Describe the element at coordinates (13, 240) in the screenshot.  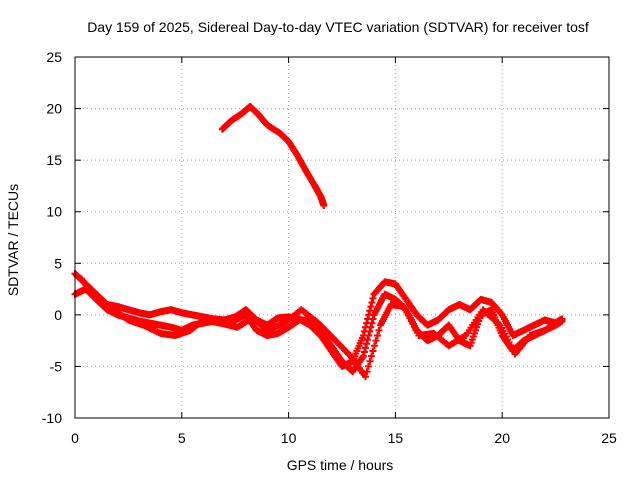
I see `y-axis-label: SDTVAR / TECUs` at that location.